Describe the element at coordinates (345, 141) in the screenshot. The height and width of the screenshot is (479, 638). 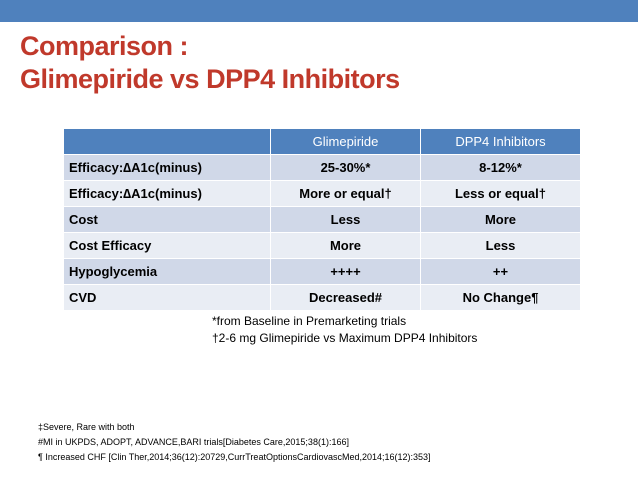
I see `header-glimepiride: Glimepiride` at that location.